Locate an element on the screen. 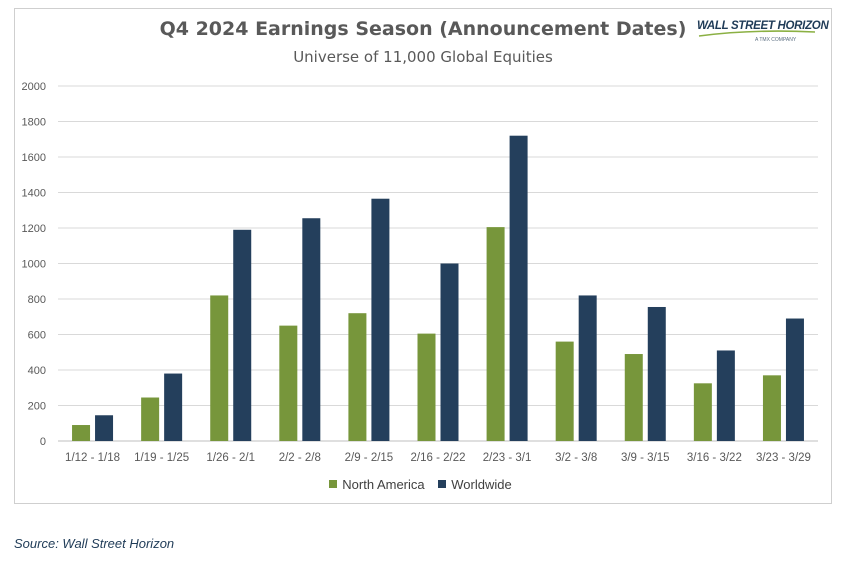 The image size is (841, 568). x-tick-label: 1/12 - 1/18 is located at coordinates (92, 458).